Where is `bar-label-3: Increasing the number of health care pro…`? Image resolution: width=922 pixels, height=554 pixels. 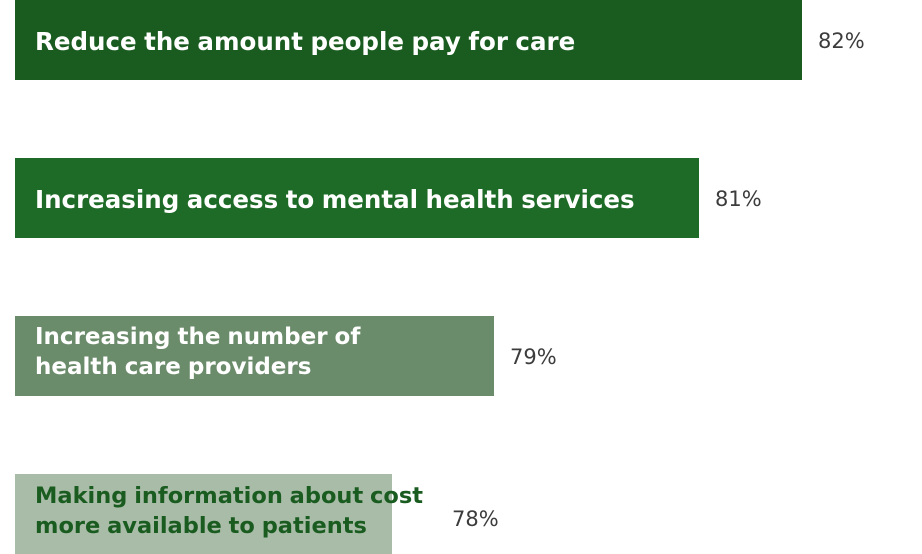
bar-label-3: Increasing the number of health care pro… is located at coordinates (198, 352).